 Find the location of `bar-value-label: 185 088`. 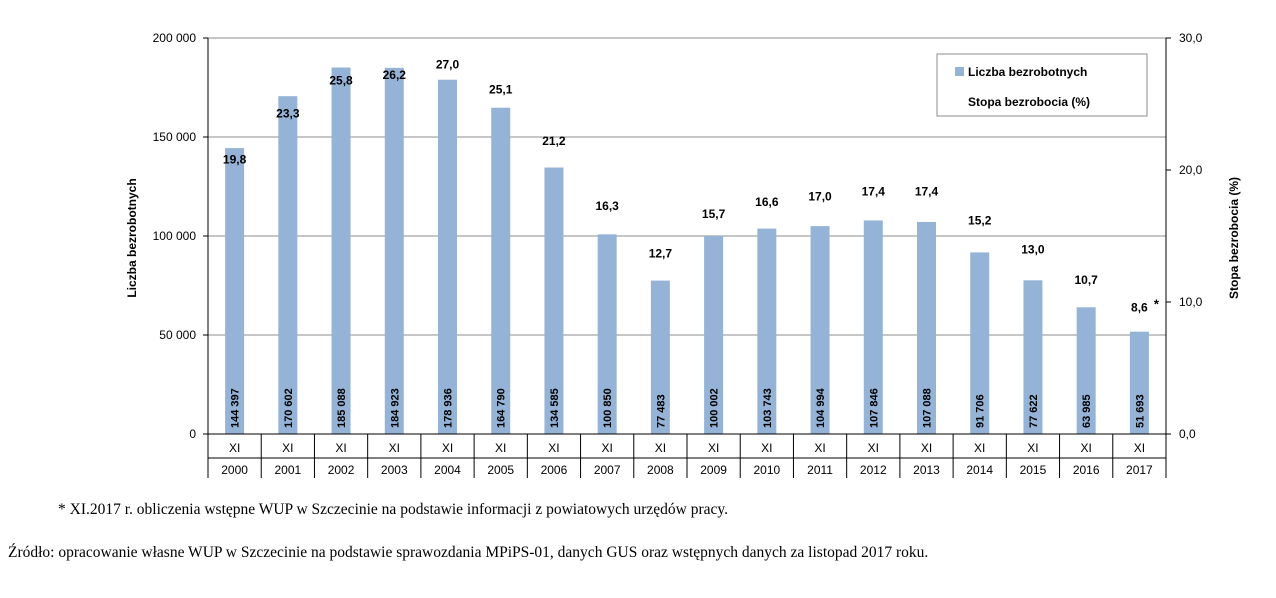

bar-value-label: 185 088 is located at coordinates (342, 408).